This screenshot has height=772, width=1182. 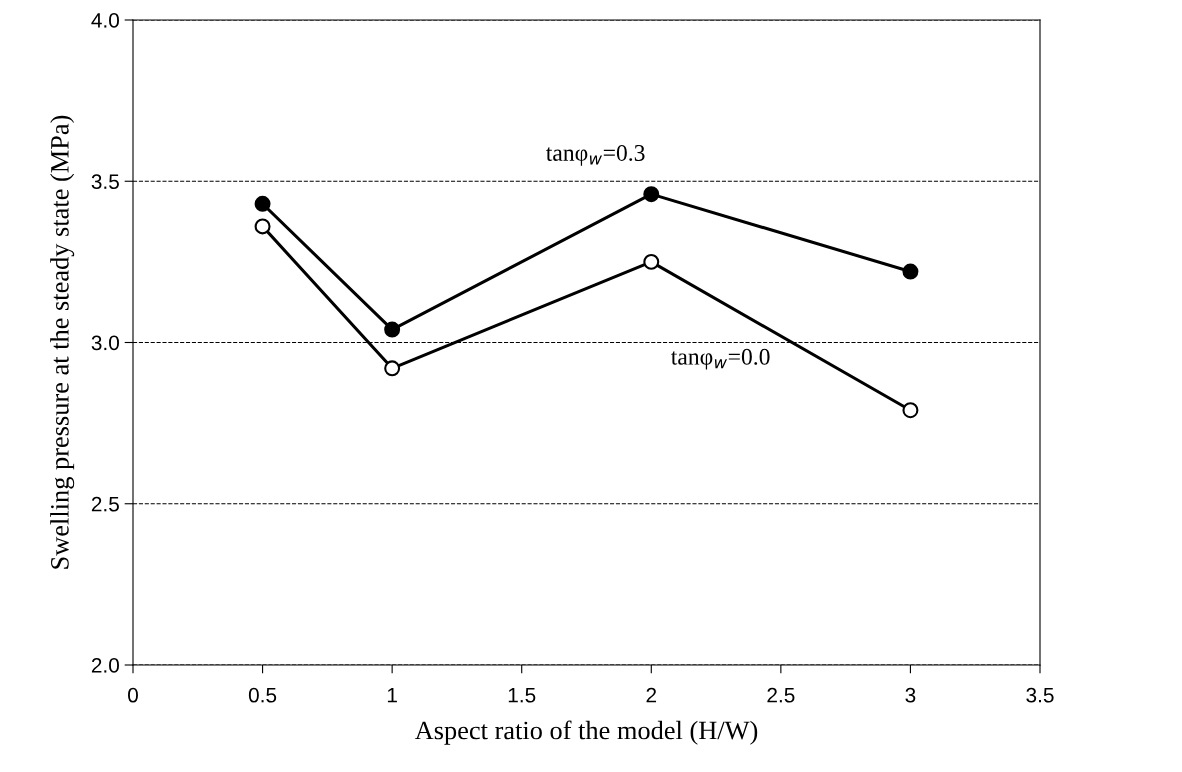 What do you see at coordinates (1040, 695) in the screenshot?
I see `x-tick-label: 3.5` at bounding box center [1040, 695].